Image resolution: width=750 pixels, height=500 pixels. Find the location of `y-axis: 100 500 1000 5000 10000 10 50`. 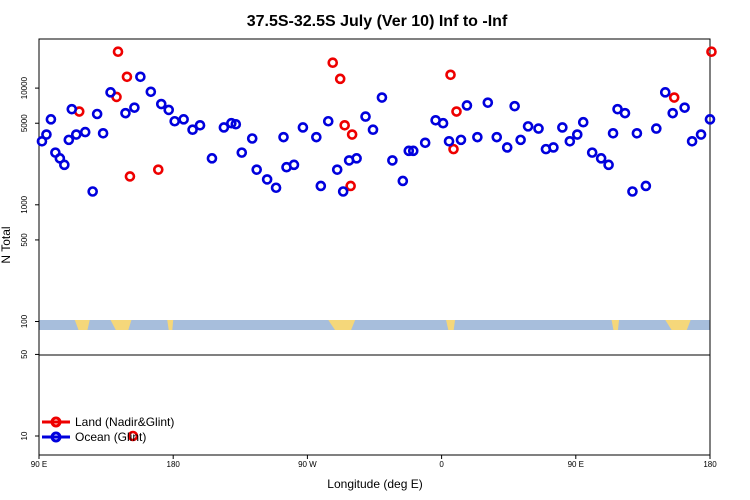

y-axis: 100 500 1000 5000 10000 10 50 is located at coordinates (29, 258).